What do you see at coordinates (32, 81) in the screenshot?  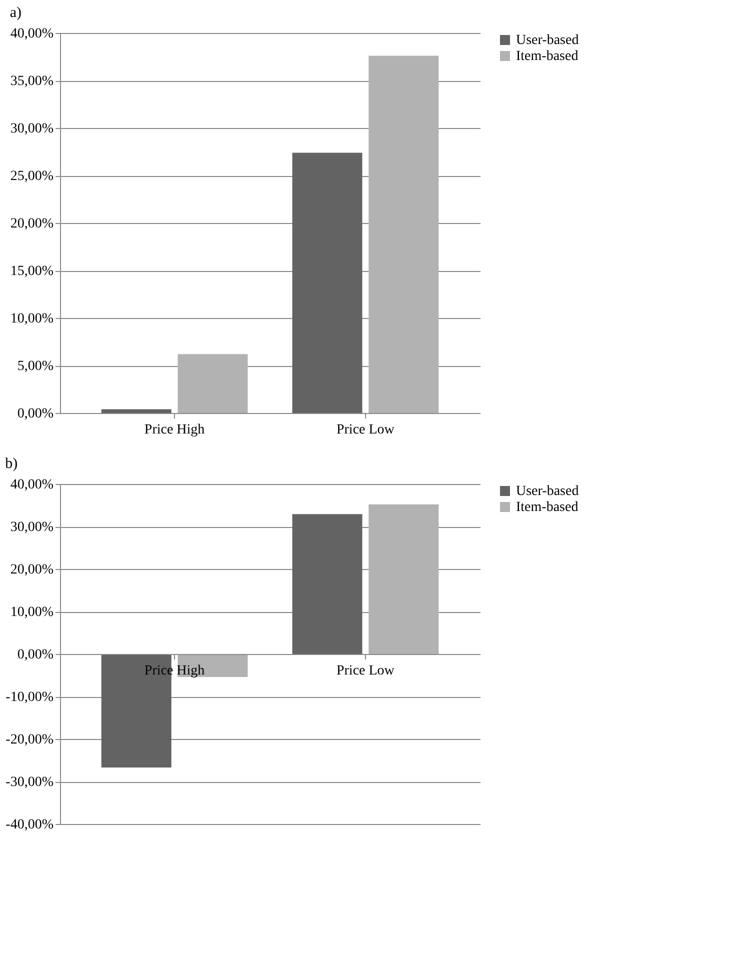 I see `y-tick-label: 35,00%` at bounding box center [32, 81].